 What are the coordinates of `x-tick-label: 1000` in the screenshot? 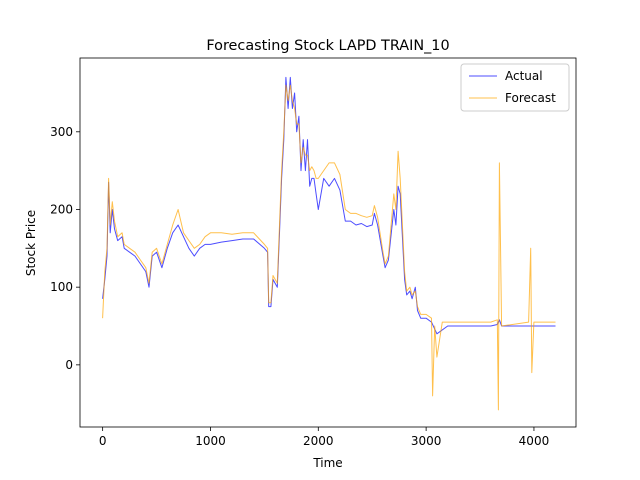 It's located at (210, 441).